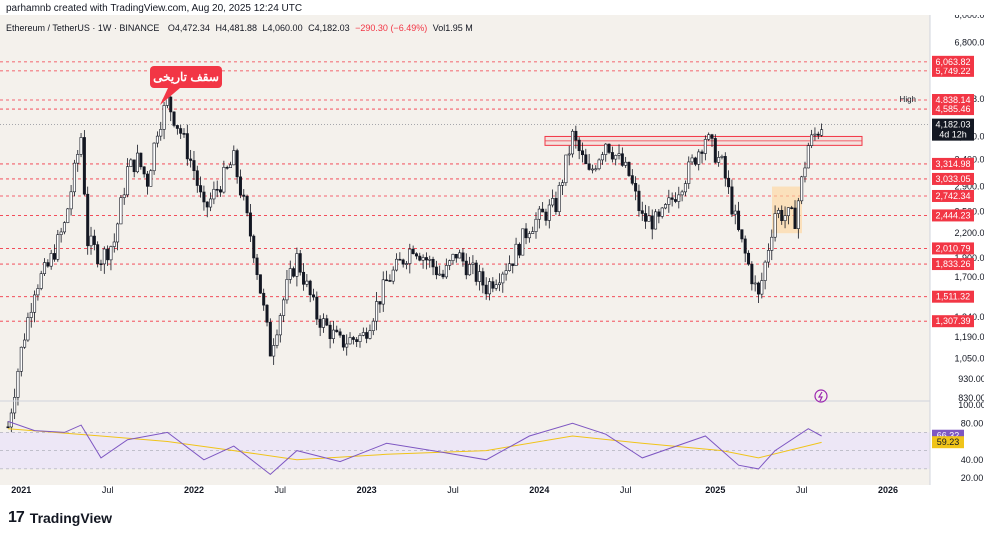 This screenshot has width=984, height=535. I want to click on level-badge-label: 6,063.82, so click(952, 62).